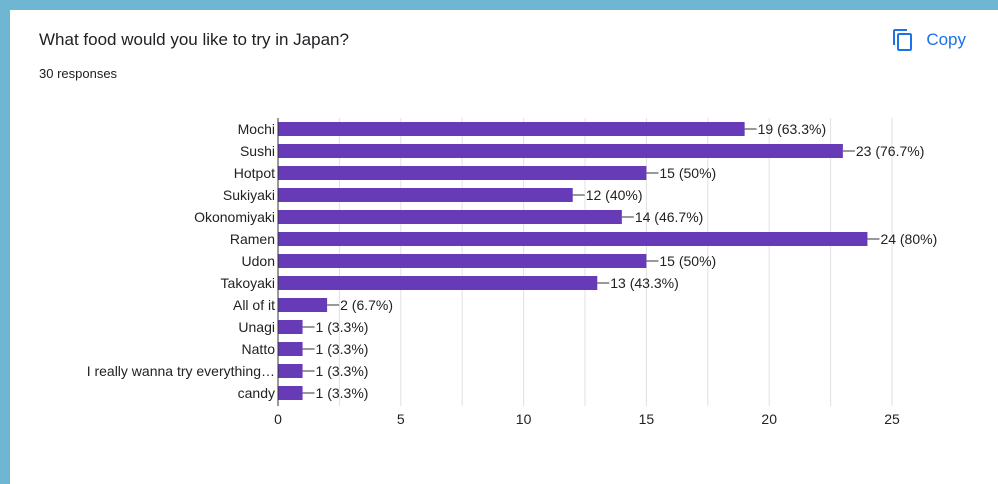 This screenshot has height=484, width=998. Describe the element at coordinates (257, 151) in the screenshot. I see `category-label: Sushi` at that location.